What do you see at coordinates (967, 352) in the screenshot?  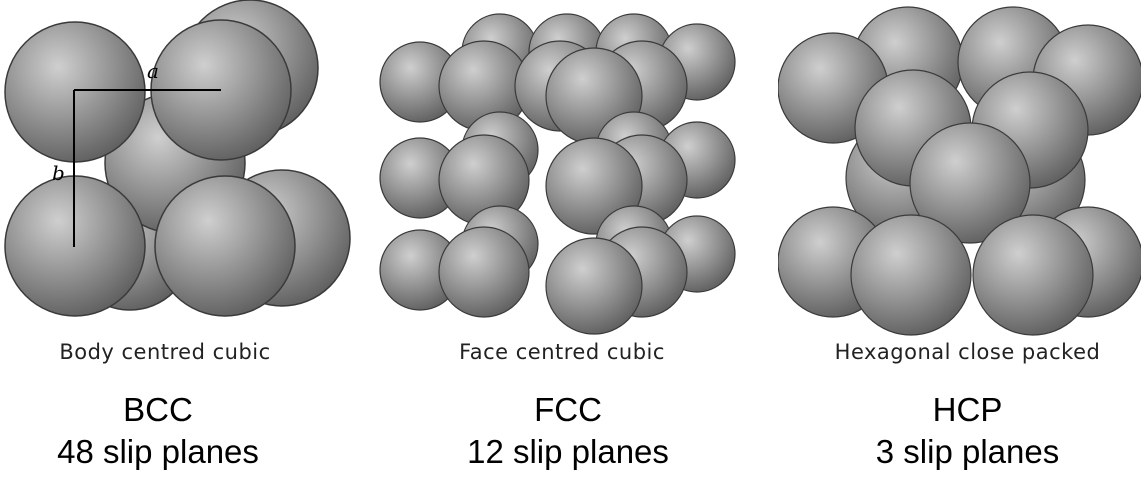 I see `hcp-caption: Hexagonal close packed` at bounding box center [967, 352].